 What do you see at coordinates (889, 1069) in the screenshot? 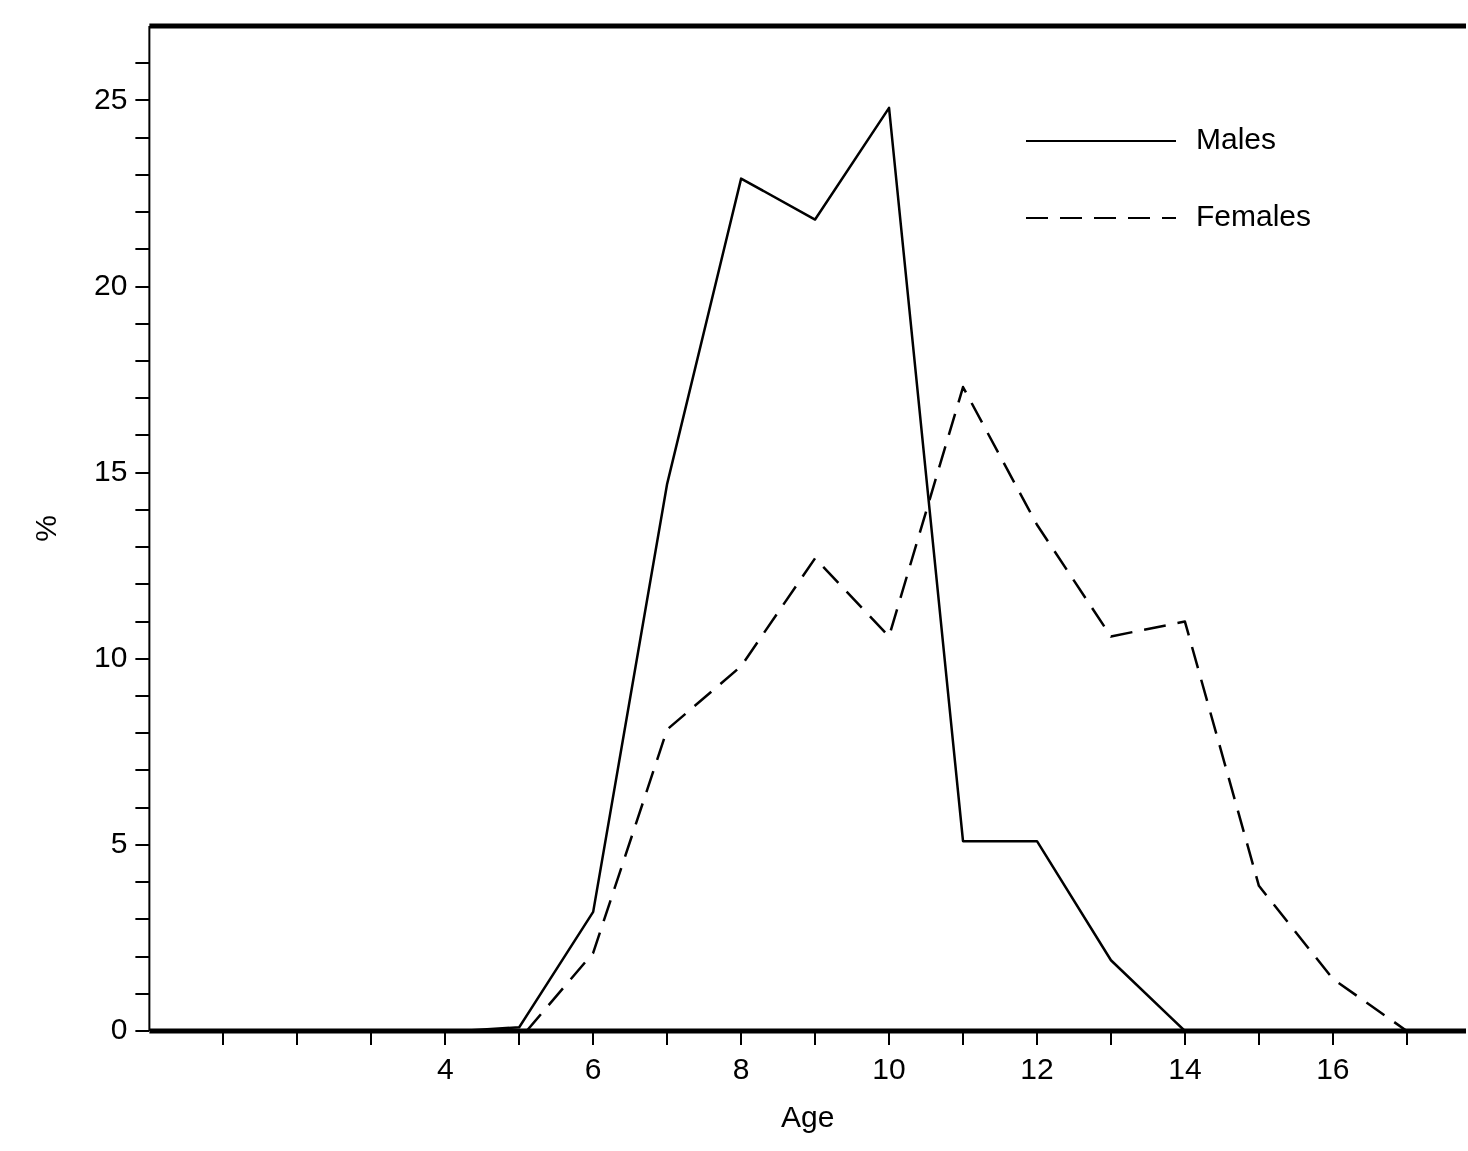
I see `x-tick-label: 10` at bounding box center [889, 1069].